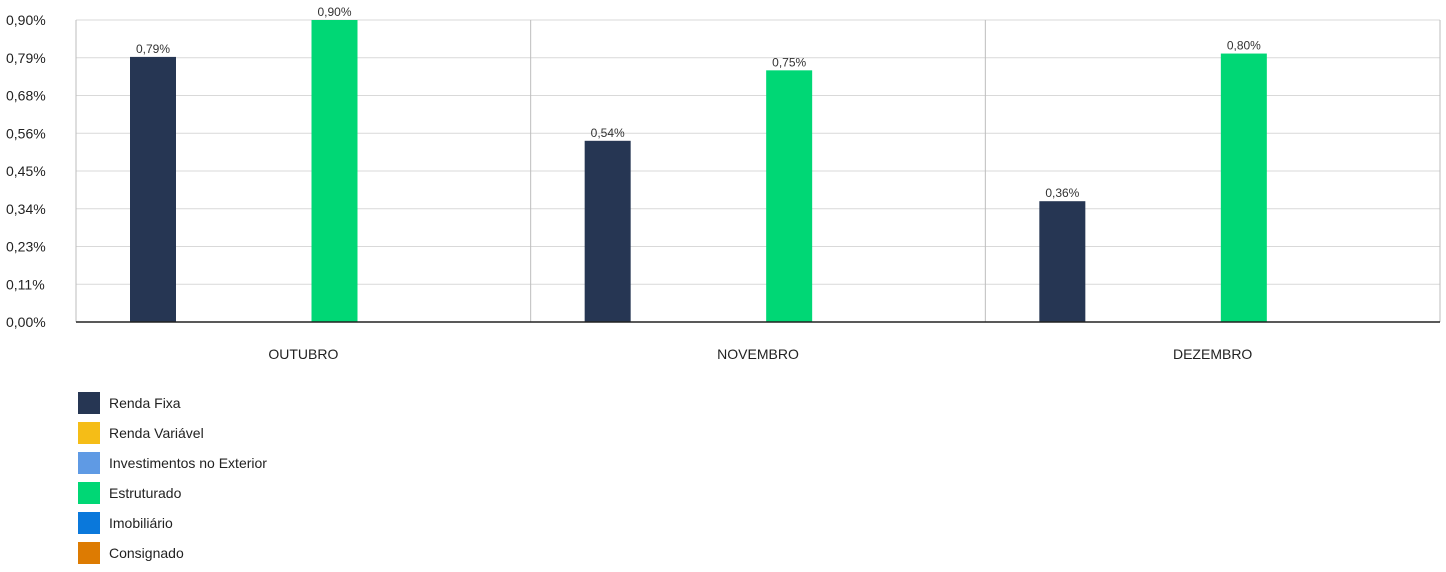  What do you see at coordinates (141, 523) in the screenshot?
I see `legend-label: Imobiliário` at bounding box center [141, 523].